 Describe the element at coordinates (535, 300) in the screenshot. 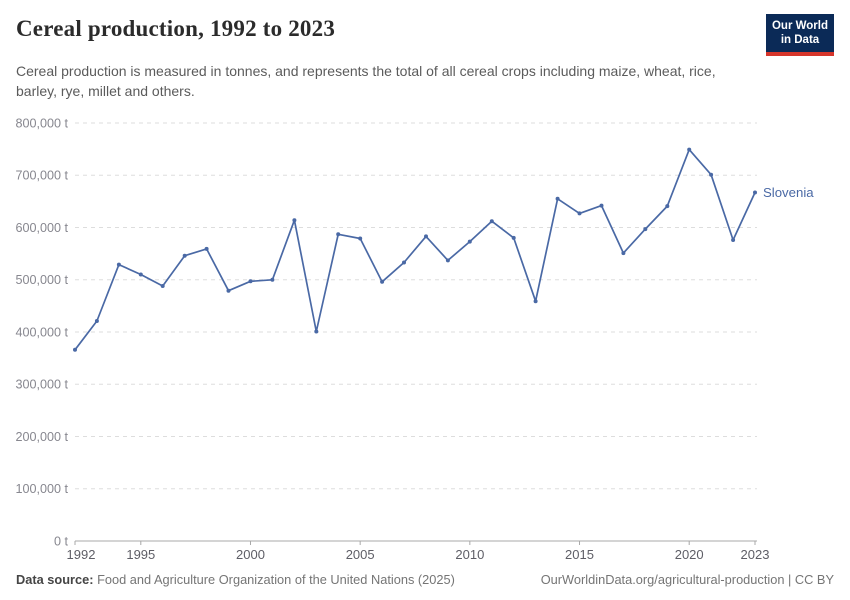

I see `data-point-slovenia-2013` at that location.